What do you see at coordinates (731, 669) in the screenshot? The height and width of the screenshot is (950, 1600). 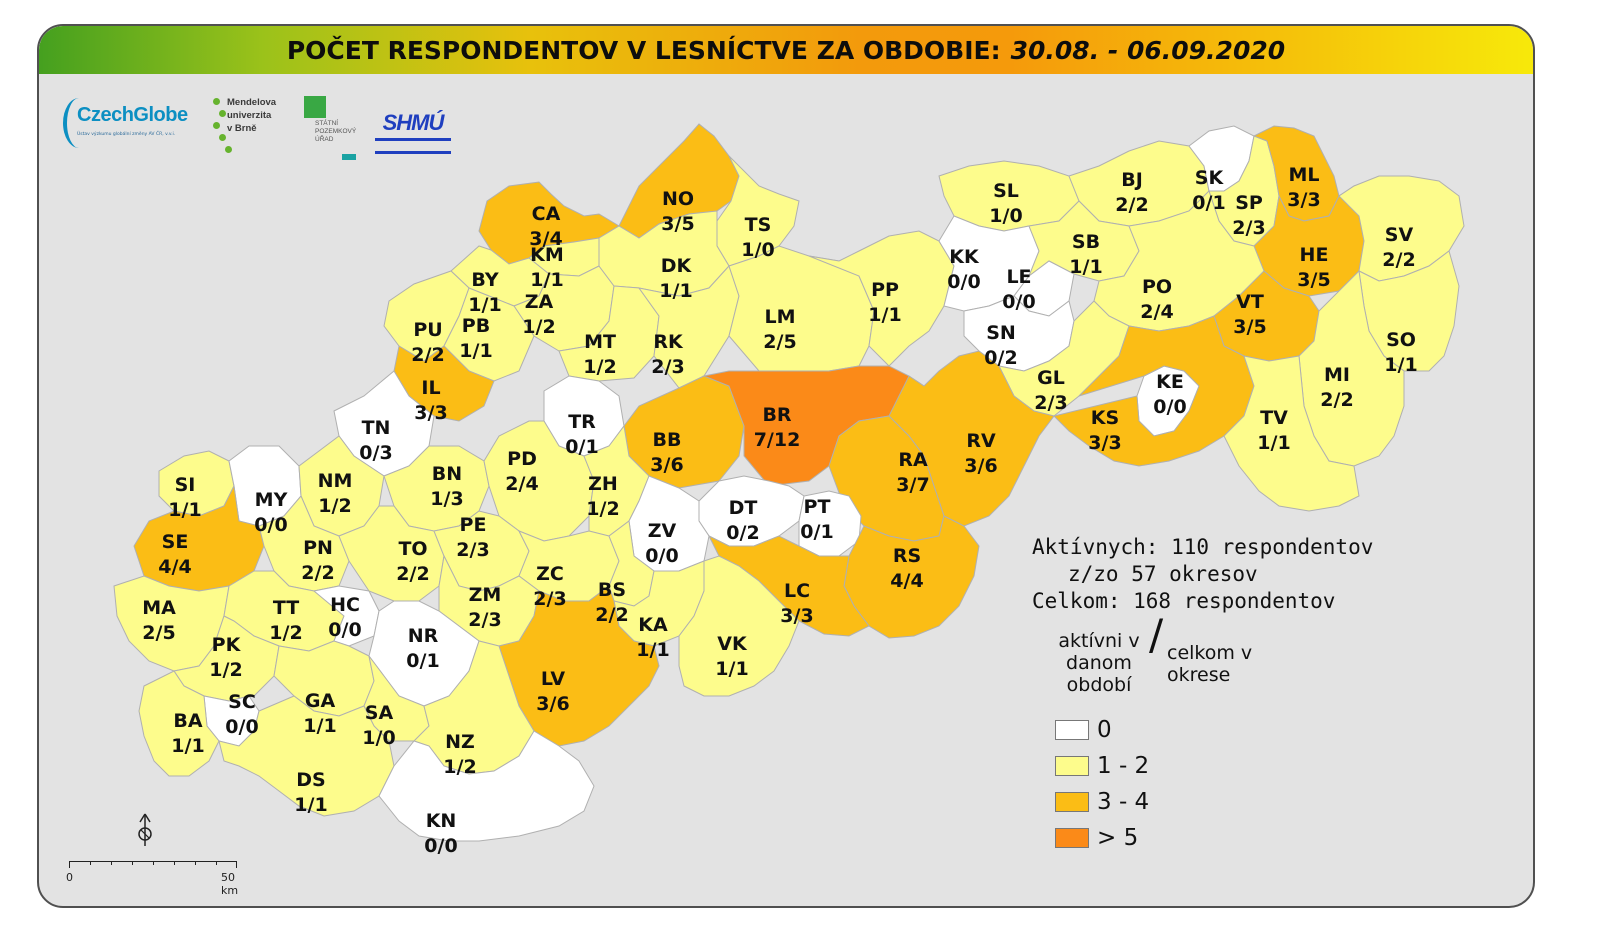 I see `district-value-vk: 1/1` at bounding box center [731, 669].